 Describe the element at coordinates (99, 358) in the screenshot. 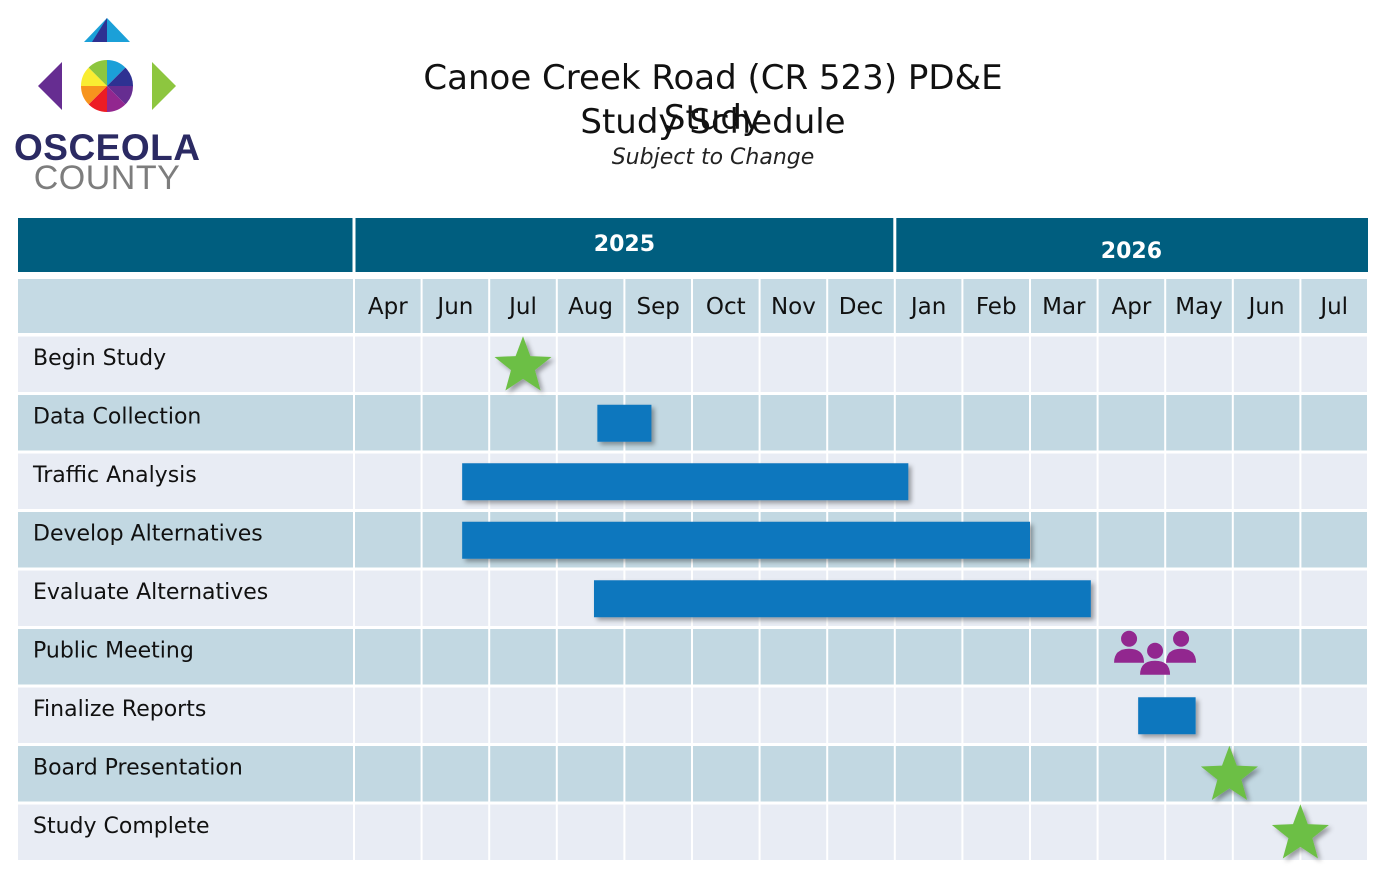

I see `task-label: Begin Study` at that location.